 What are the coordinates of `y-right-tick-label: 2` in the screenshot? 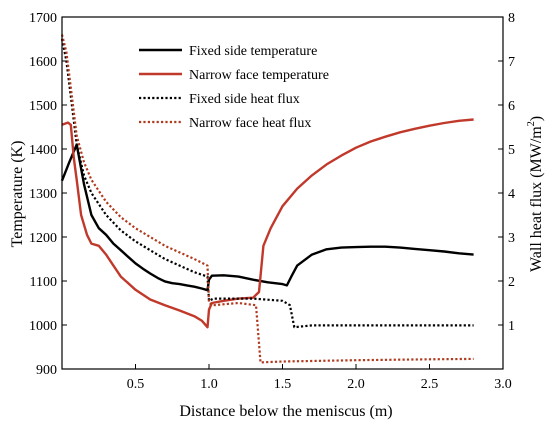 It's located at (511, 282).